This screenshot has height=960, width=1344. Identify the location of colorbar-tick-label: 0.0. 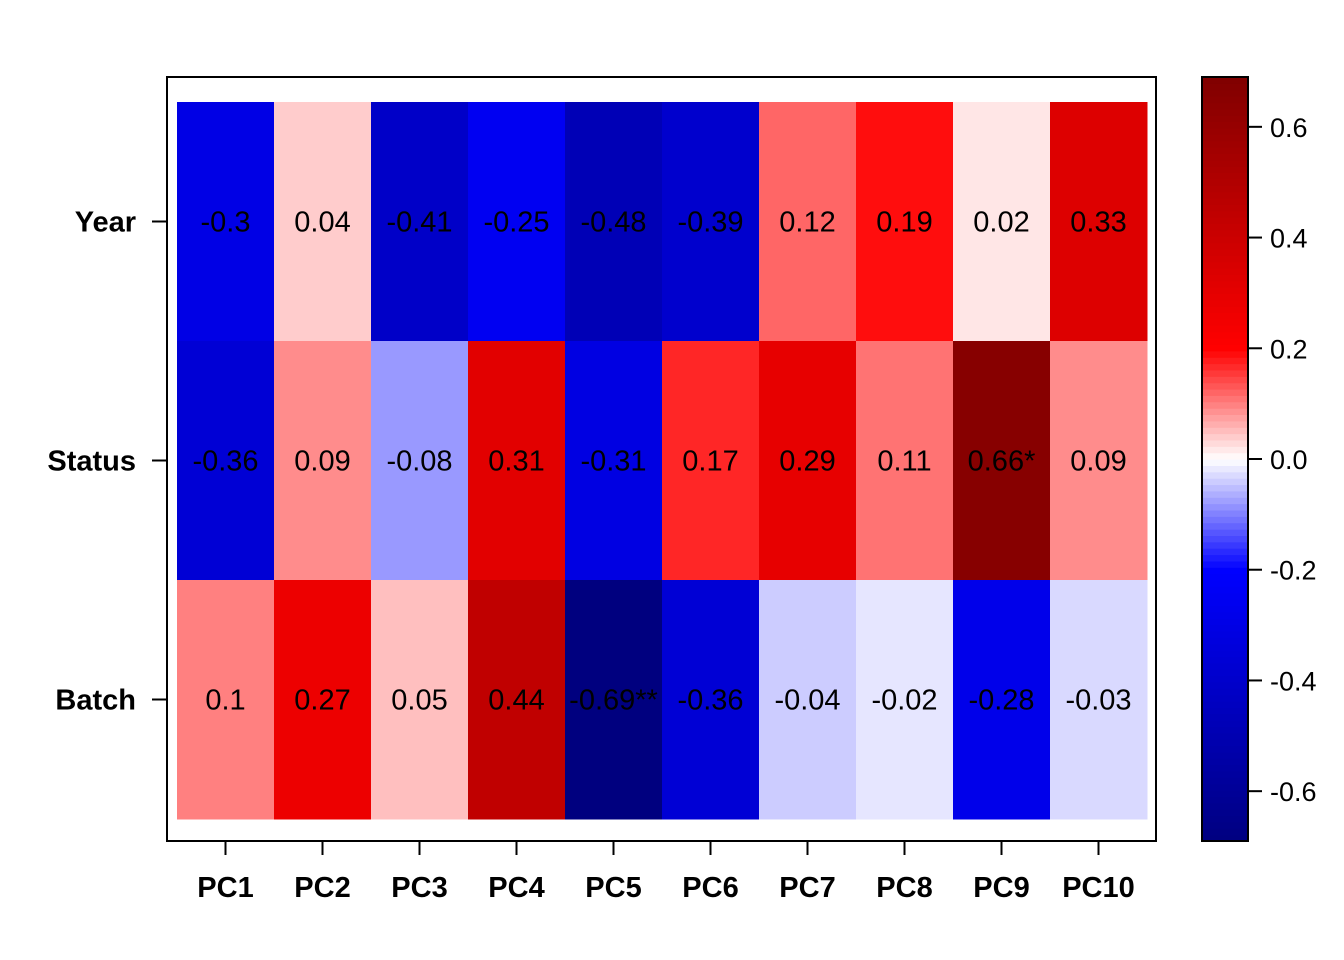
(1289, 460).